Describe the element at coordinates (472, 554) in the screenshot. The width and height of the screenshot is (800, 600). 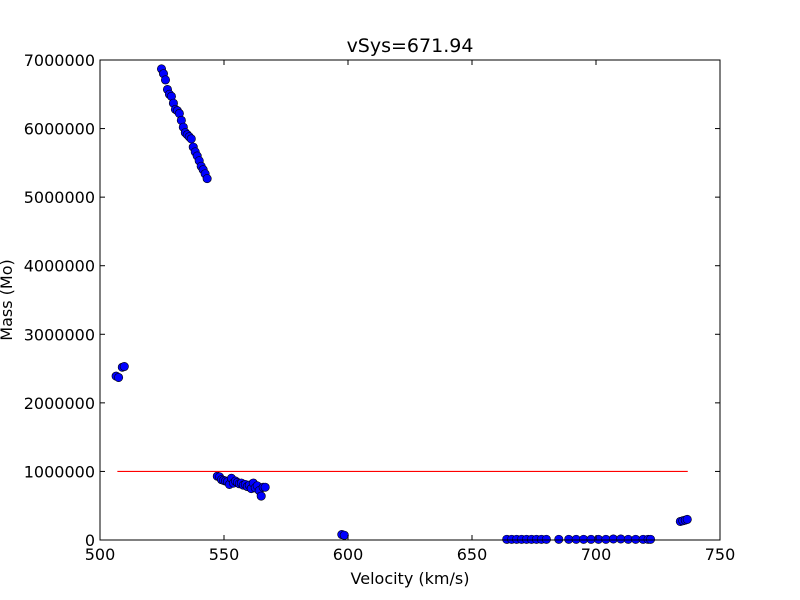
I see `x-tick-label: 650` at that location.